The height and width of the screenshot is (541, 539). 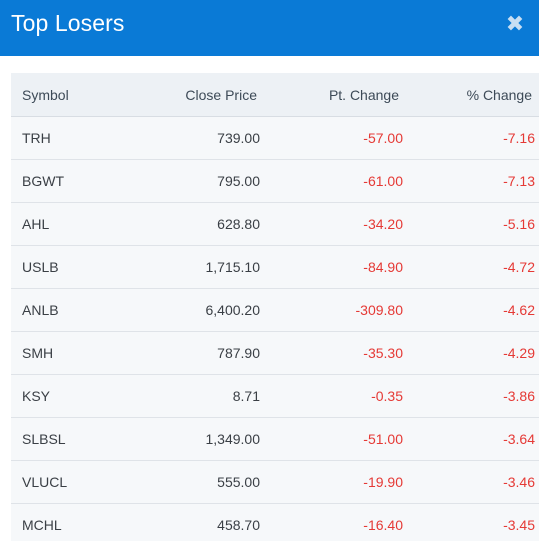 I want to click on table-row: SLBSL 1,349.00 -51.00 -3.64, so click(x=275, y=439).